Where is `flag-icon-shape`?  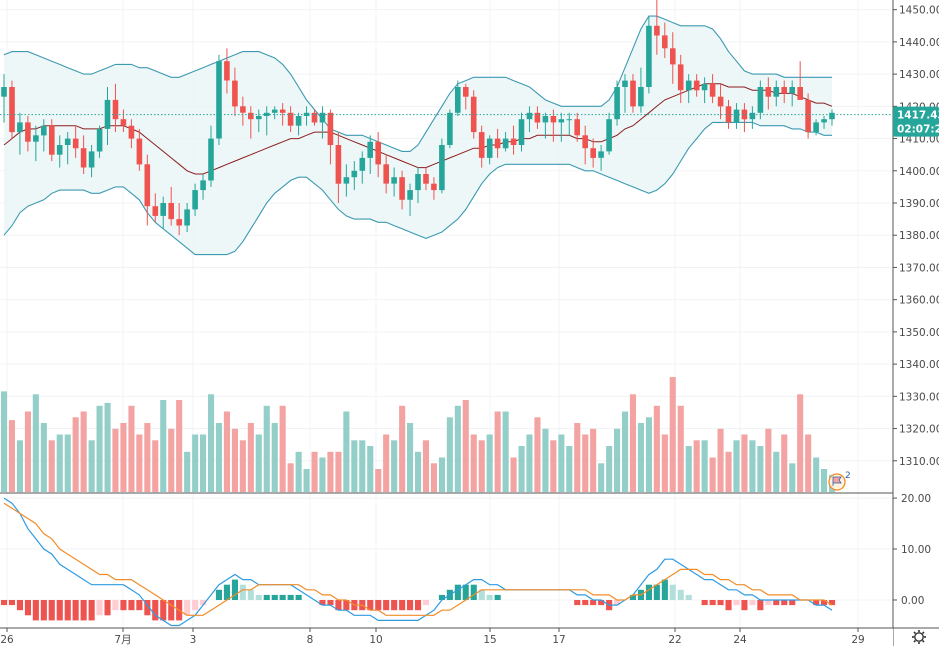 flag-icon-shape is located at coordinates (837, 481).